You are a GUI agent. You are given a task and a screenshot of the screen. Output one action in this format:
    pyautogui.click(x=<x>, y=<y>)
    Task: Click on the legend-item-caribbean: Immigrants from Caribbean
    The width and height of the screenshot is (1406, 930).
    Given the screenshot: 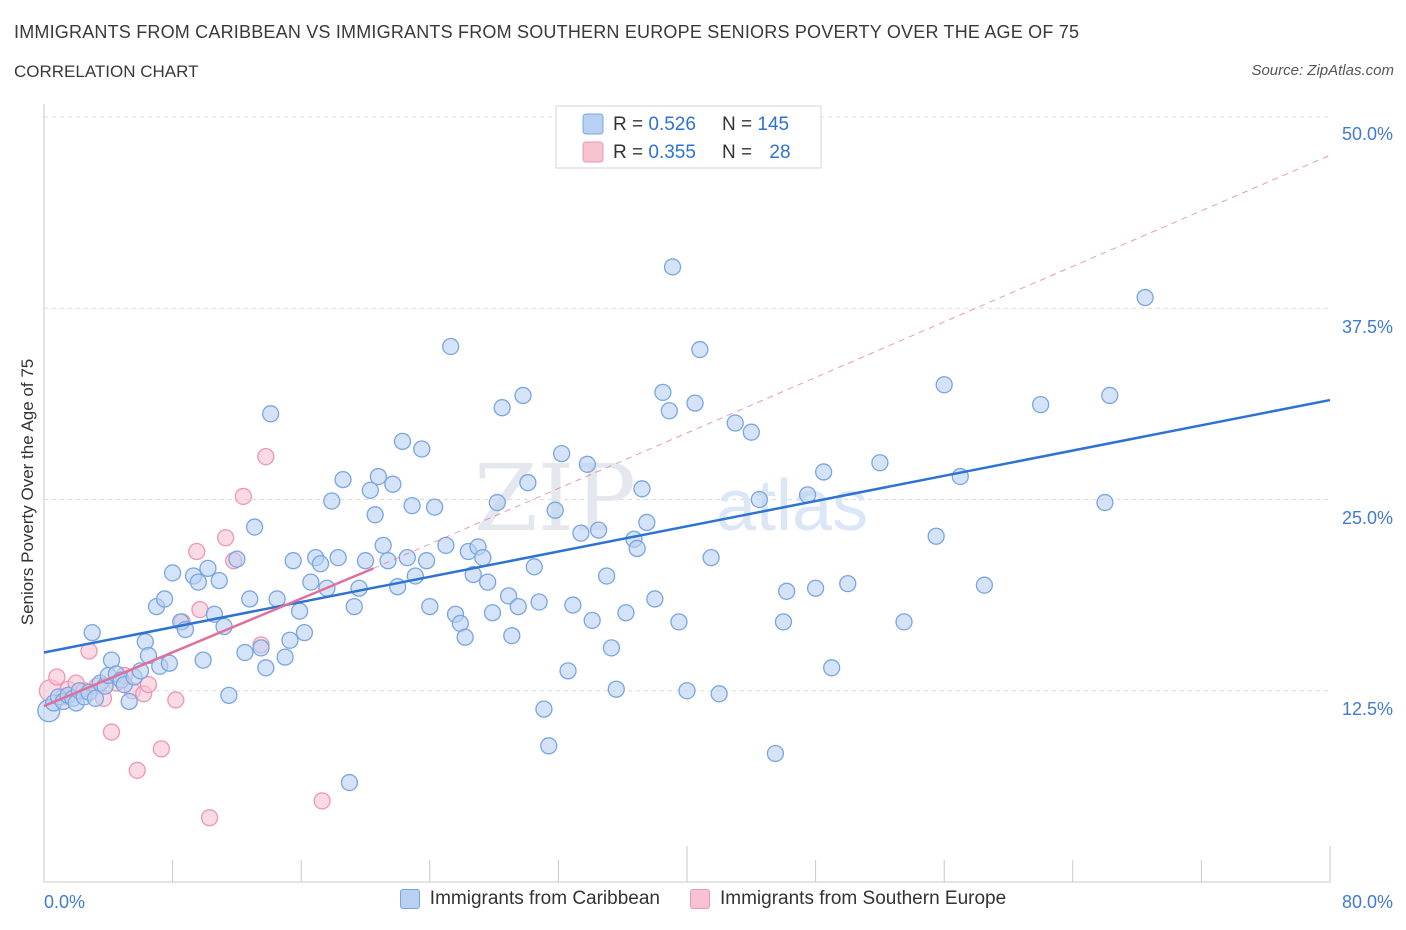 What is the action you would take?
    pyautogui.click(x=529, y=899)
    